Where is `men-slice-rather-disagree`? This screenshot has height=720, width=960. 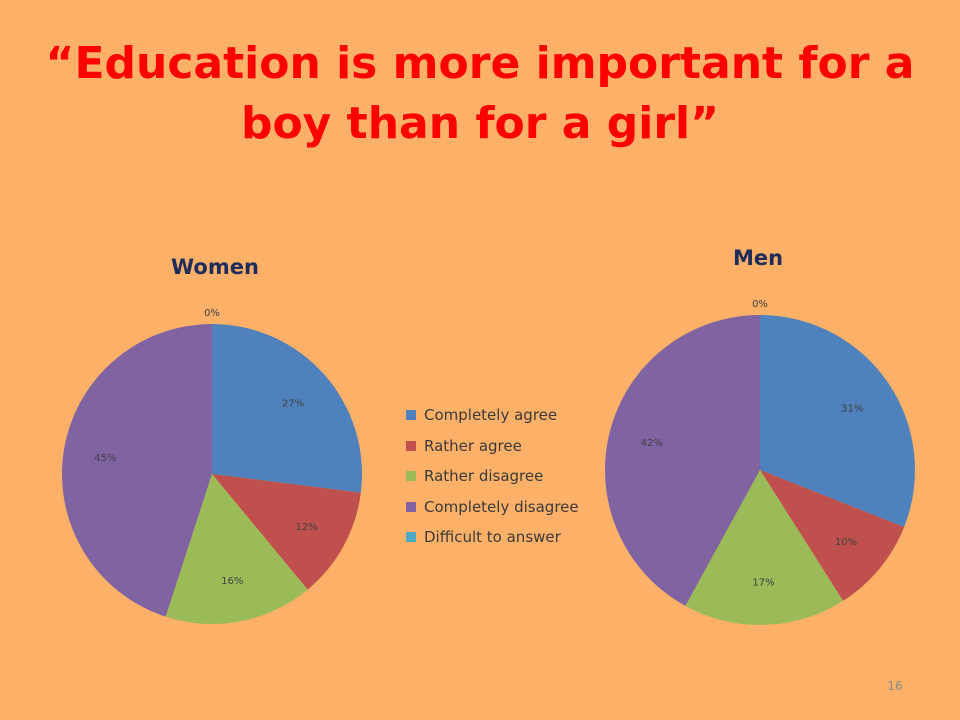
men-slice-rather-disagree is located at coordinates (764, 547).